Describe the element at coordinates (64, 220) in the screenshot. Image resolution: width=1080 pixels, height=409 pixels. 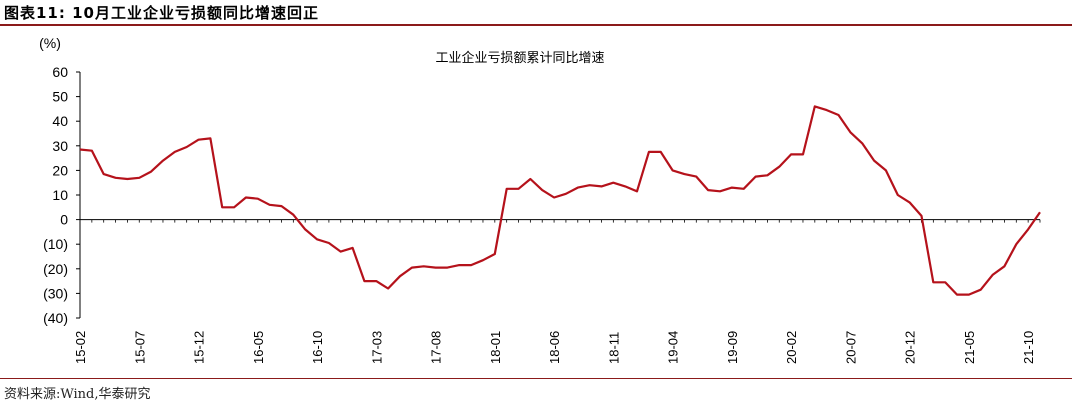
I see `y-tick-label: 0` at that location.